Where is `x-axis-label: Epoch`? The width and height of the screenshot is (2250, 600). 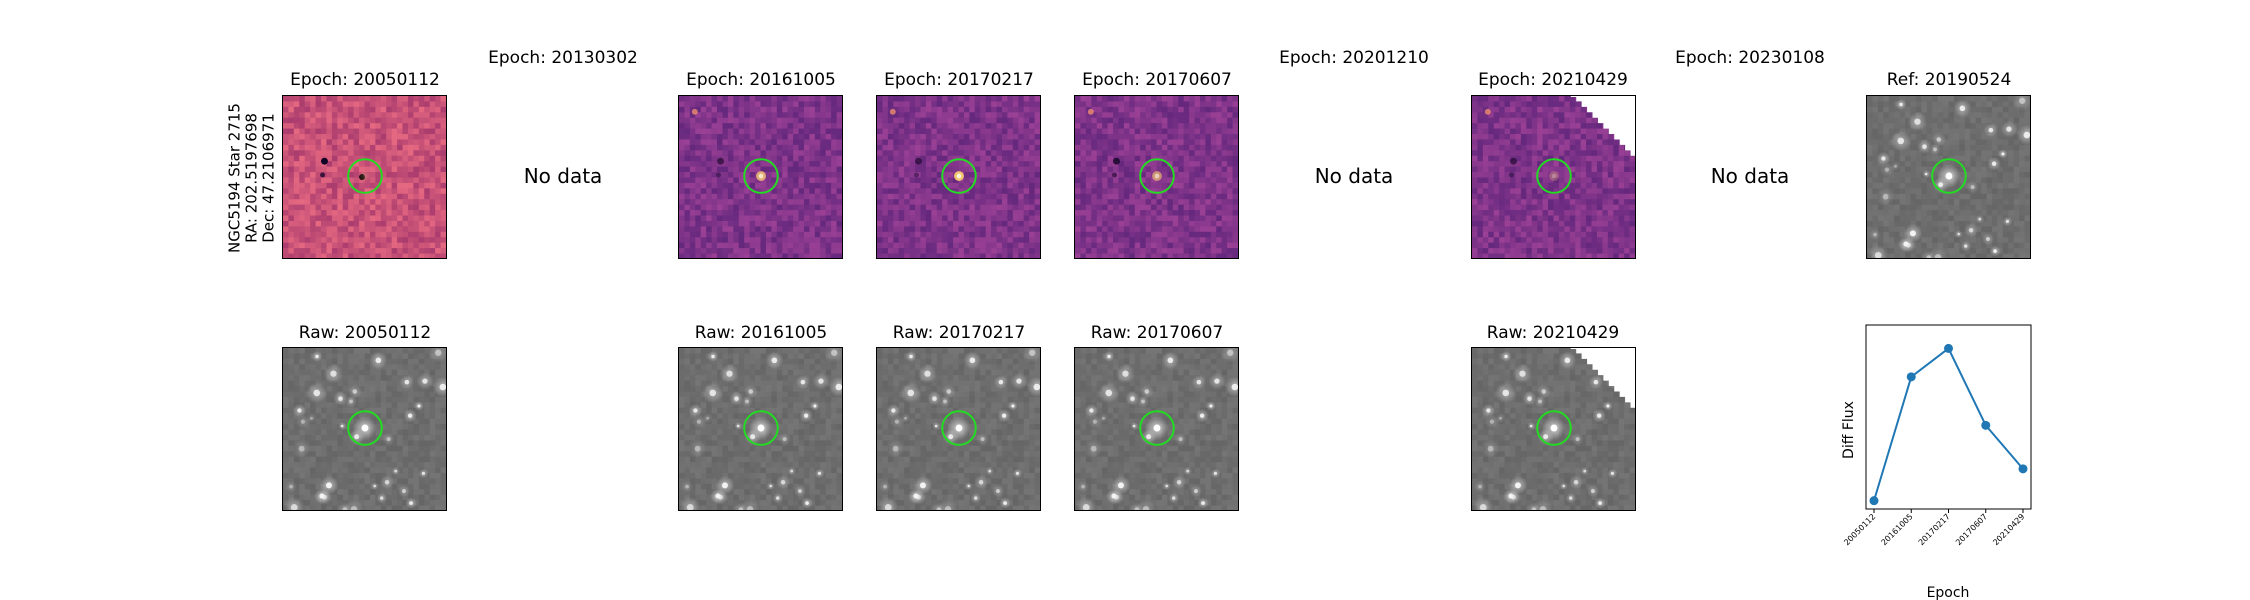
x-axis-label: Epoch is located at coordinates (1948, 592).